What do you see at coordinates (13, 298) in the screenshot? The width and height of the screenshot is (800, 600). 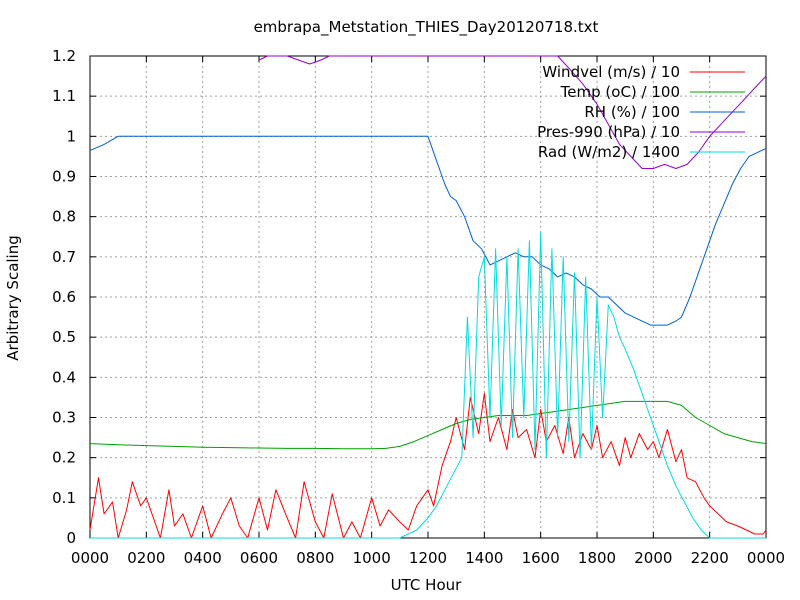 I see `y-axis-label: Arbitrary Scaling` at bounding box center [13, 298].